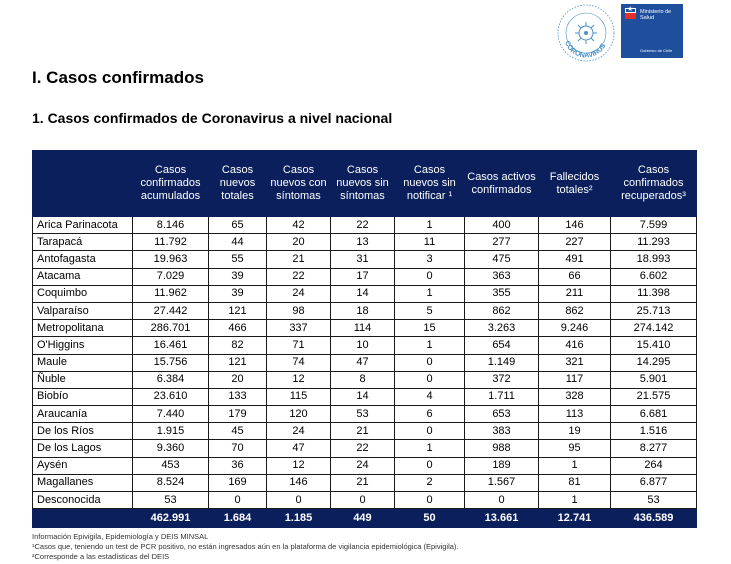 This screenshot has width=731, height=564. What do you see at coordinates (82, 483) in the screenshot?
I see `region-name-cell: Magallanes` at bounding box center [82, 483].